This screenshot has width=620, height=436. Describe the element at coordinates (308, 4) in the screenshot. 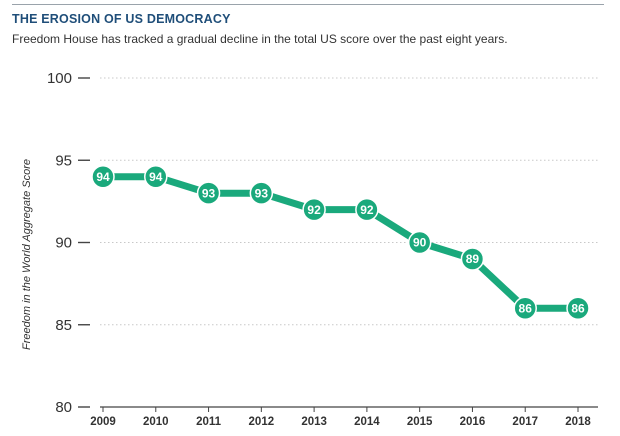

I see `top-rule` at that location.